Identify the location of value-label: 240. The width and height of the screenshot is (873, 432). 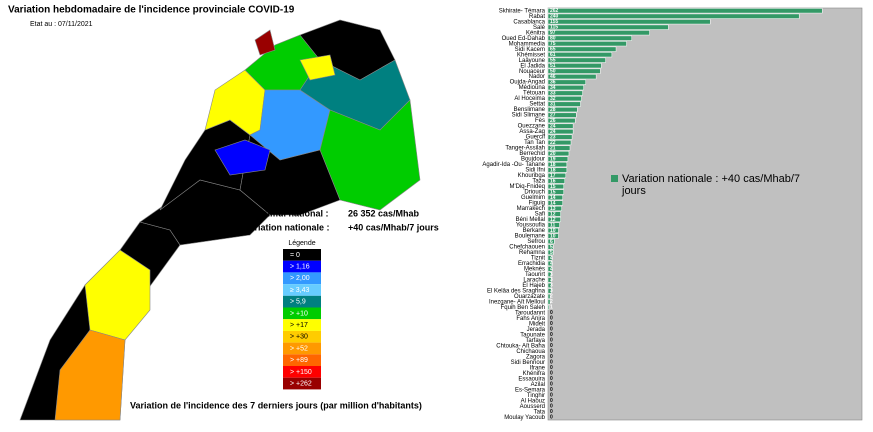
(554, 17).